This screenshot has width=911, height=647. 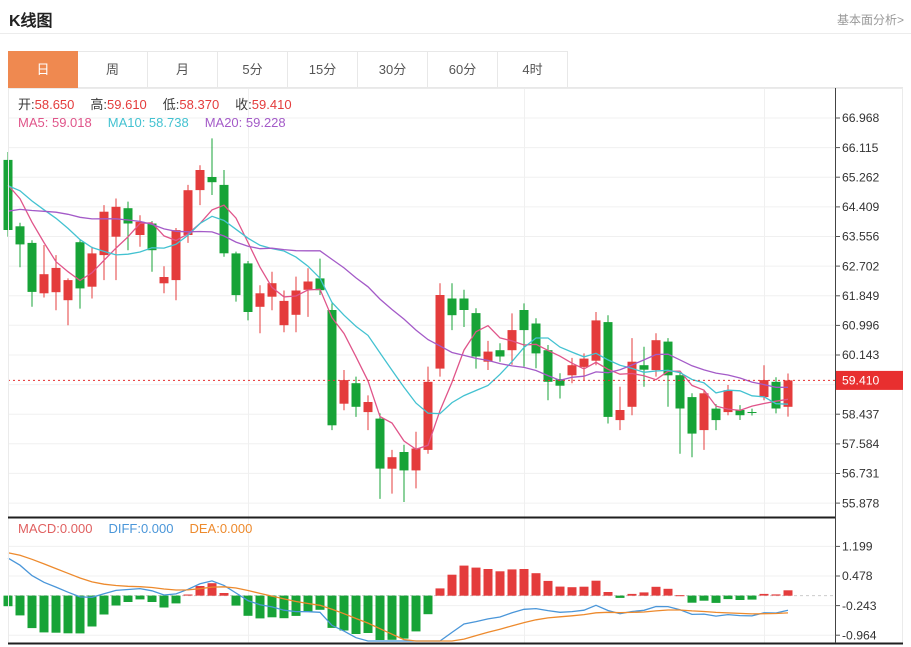 I want to click on y-axis-label: 55.878, so click(x=860, y=503).